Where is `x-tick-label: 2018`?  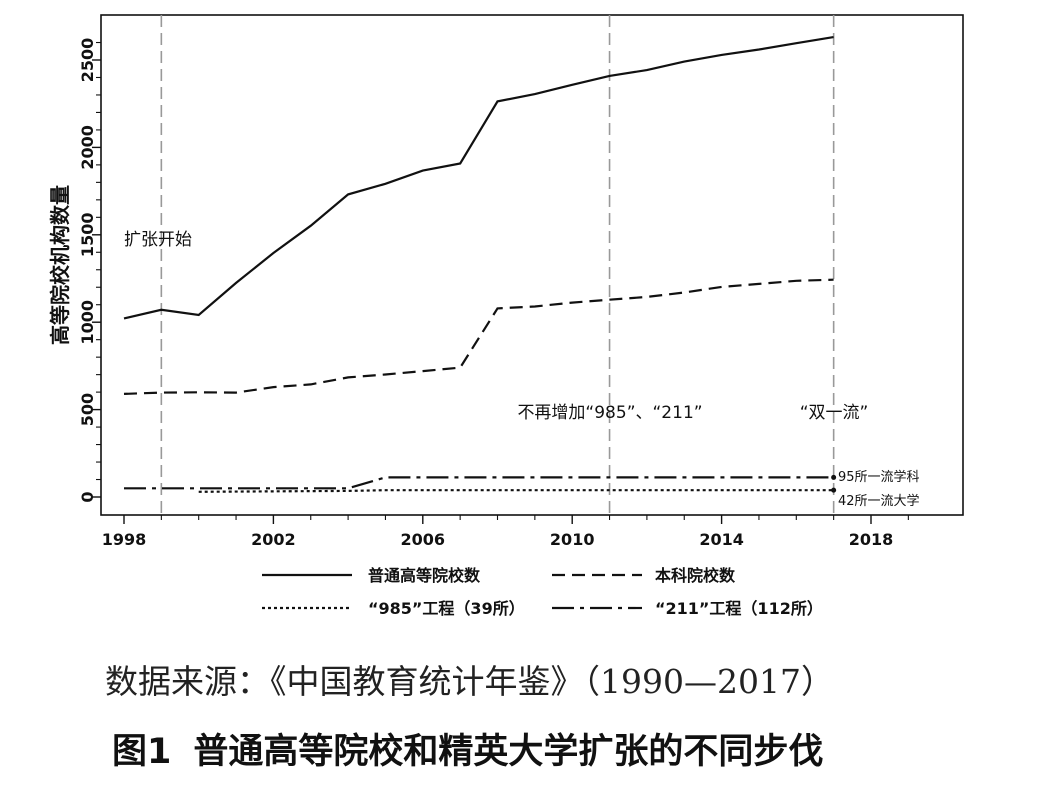 x-tick-label: 2018 is located at coordinates (871, 539).